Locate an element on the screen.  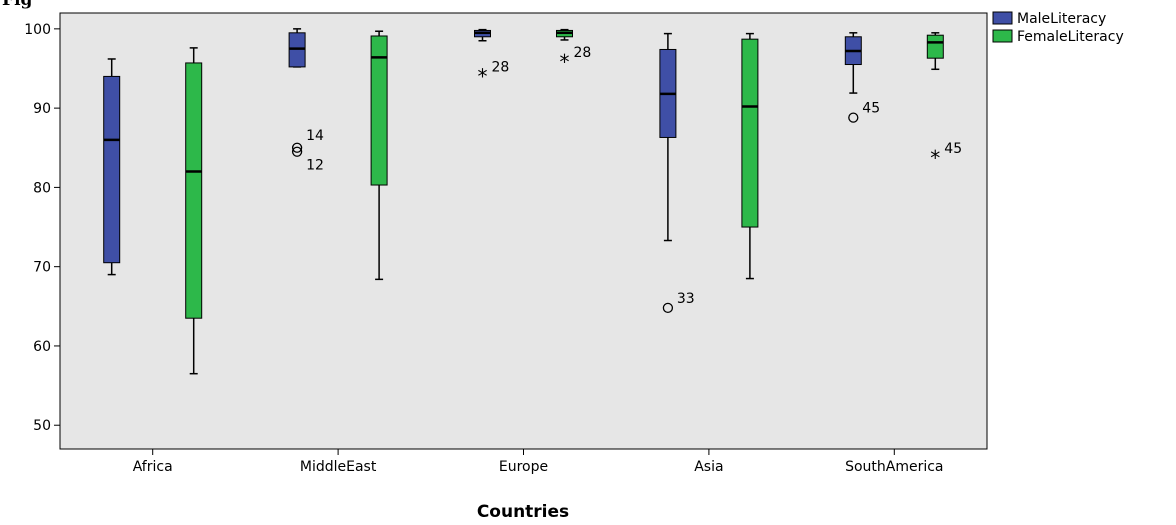
outlier-label: 12 is located at coordinates (315, 166).